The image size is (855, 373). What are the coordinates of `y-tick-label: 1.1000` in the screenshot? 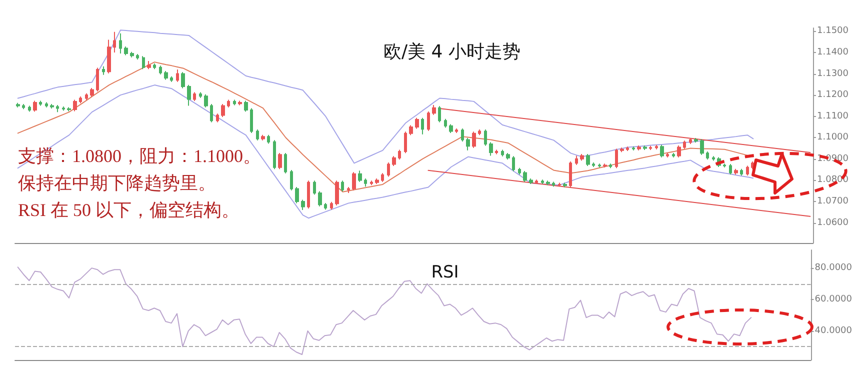 It's located at (833, 137).